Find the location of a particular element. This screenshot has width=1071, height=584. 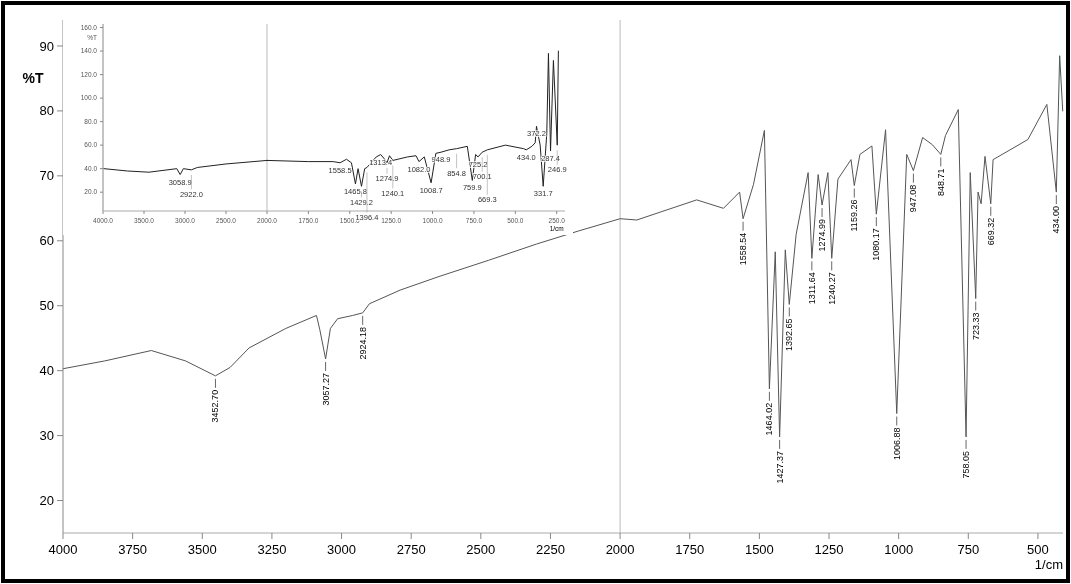

y-tick-label: 40 is located at coordinates (46, 371).